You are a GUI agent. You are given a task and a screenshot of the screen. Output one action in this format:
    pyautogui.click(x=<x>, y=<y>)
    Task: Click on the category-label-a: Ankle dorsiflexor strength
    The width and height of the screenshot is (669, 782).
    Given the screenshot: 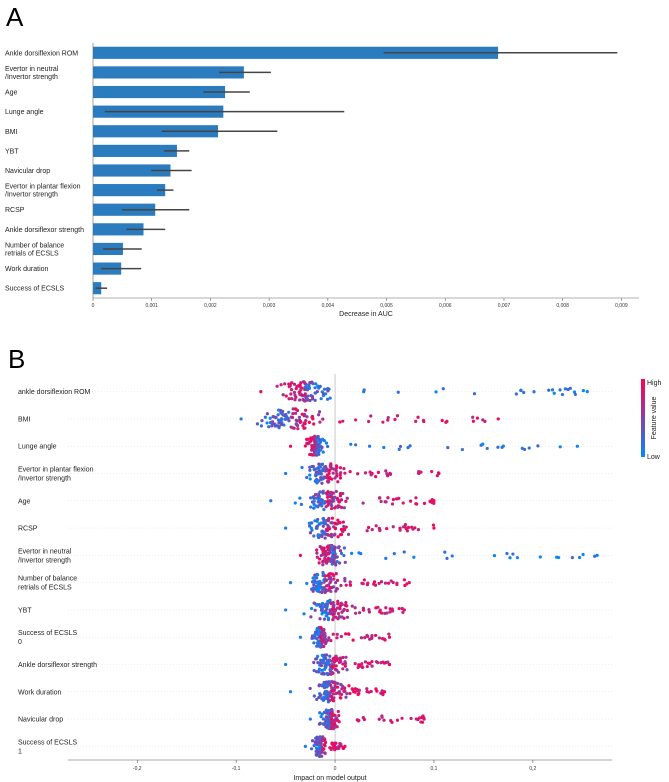 What is the action you would take?
    pyautogui.click(x=44, y=230)
    